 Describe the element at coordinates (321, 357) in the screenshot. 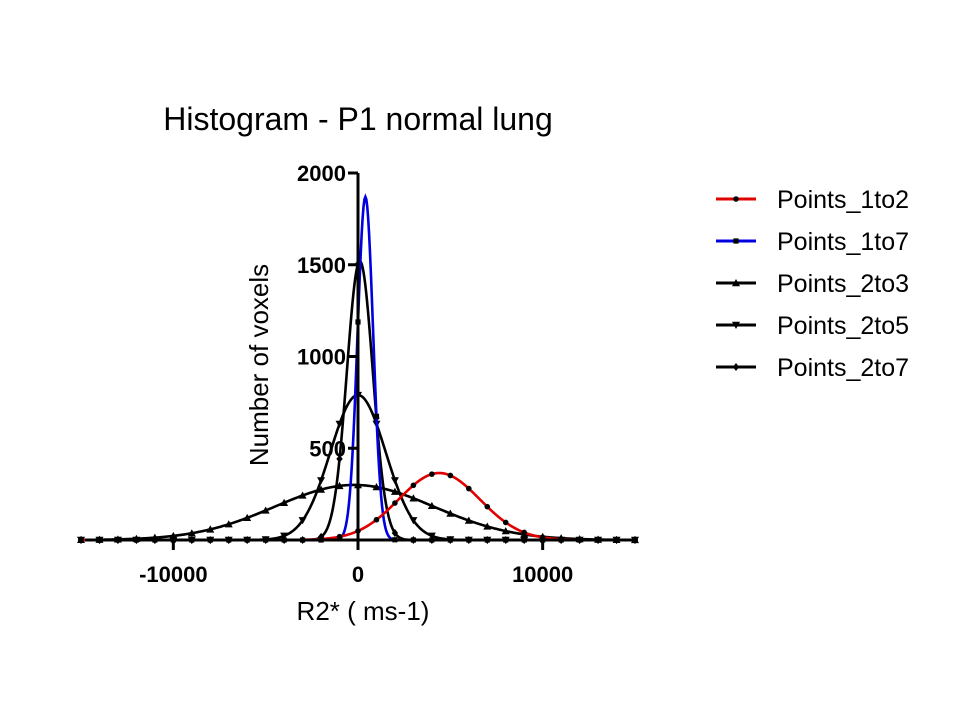

I see `y-tick-label: 1000` at that location.